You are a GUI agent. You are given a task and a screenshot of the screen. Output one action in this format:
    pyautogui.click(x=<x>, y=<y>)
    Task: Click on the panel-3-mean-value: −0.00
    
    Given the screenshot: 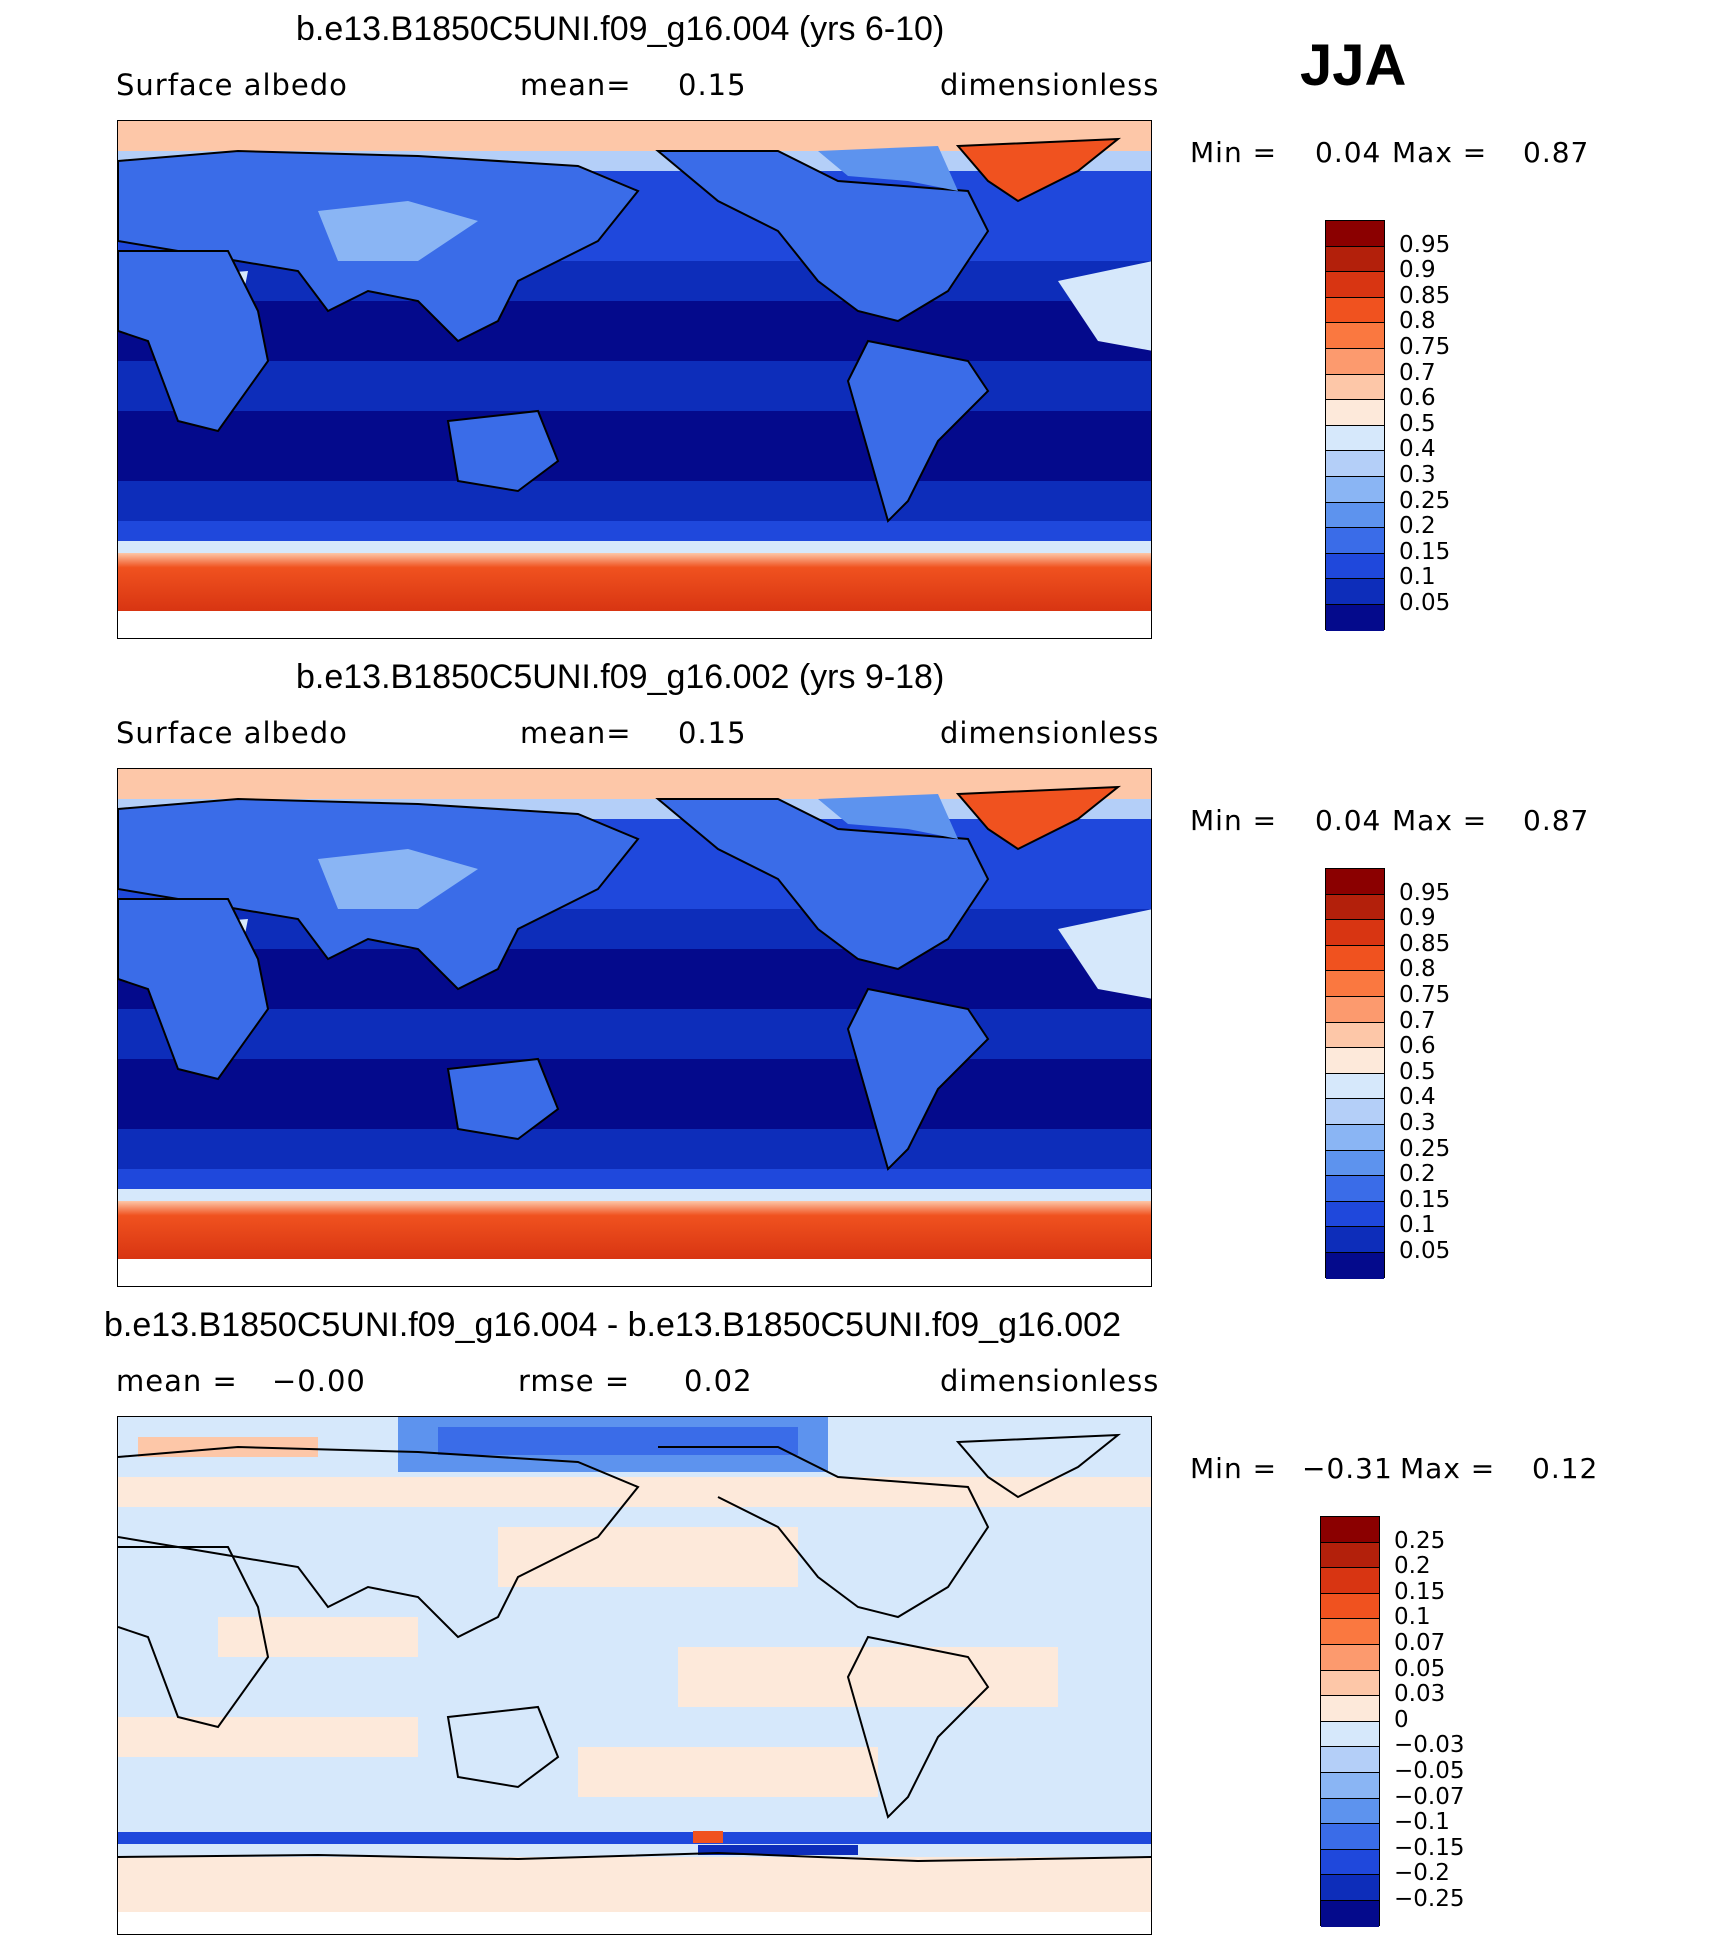 What is the action you would take?
    pyautogui.click(x=319, y=1381)
    